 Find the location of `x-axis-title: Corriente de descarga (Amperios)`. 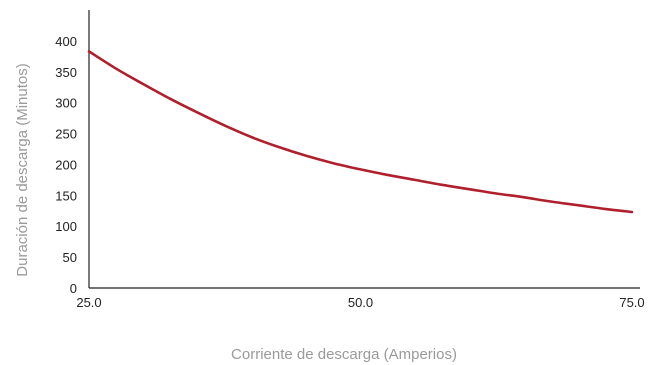

x-axis-title: Corriente de descarga (Amperios) is located at coordinates (344, 354).